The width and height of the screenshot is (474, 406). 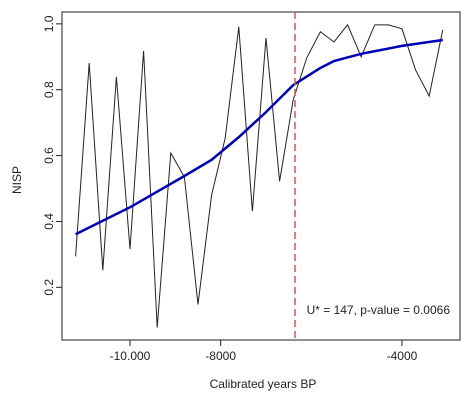 I want to click on y-tick-label: 0.6, so click(x=49, y=155).